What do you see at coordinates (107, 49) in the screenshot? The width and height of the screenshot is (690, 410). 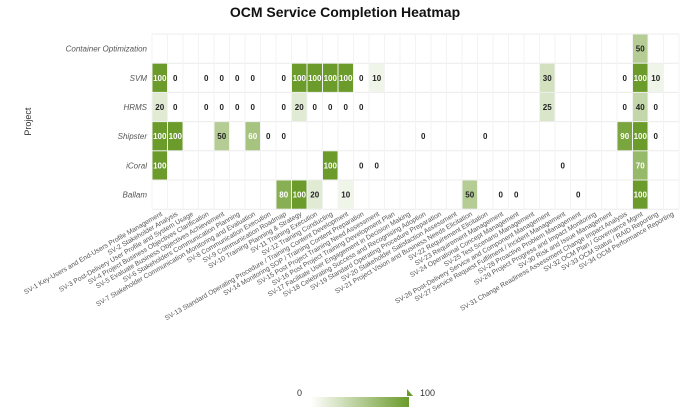 I see `y-tick-label: Container Optimization` at bounding box center [107, 49].